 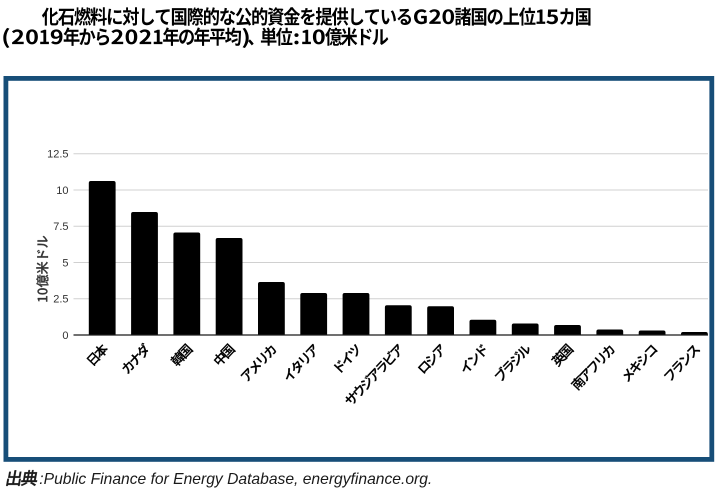 What do you see at coordinates (62, 191) in the screenshot?
I see `svg-text: 10` at bounding box center [62, 191].